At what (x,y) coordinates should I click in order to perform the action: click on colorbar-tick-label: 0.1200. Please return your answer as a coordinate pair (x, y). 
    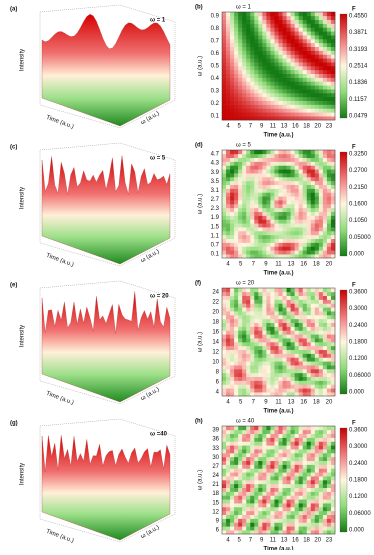
    Looking at the image, I should click on (358, 497).